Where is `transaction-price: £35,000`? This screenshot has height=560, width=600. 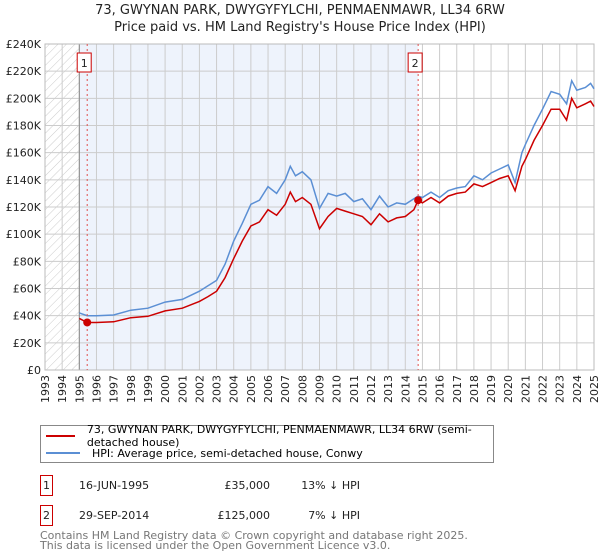
transaction-price: £35,000 is located at coordinates (247, 485).